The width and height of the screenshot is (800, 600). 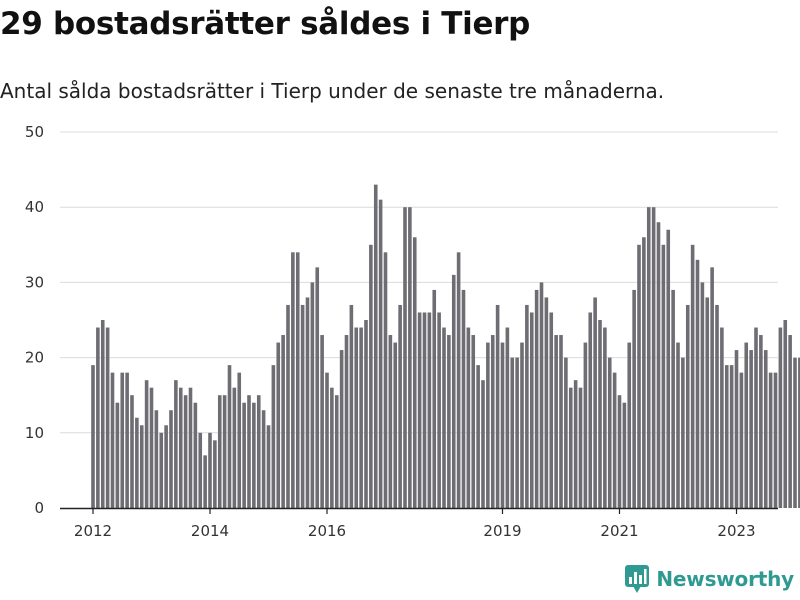 I want to click on y-axis-tick-labels: 0 10 20 30 40 50, so click(x=34, y=320).